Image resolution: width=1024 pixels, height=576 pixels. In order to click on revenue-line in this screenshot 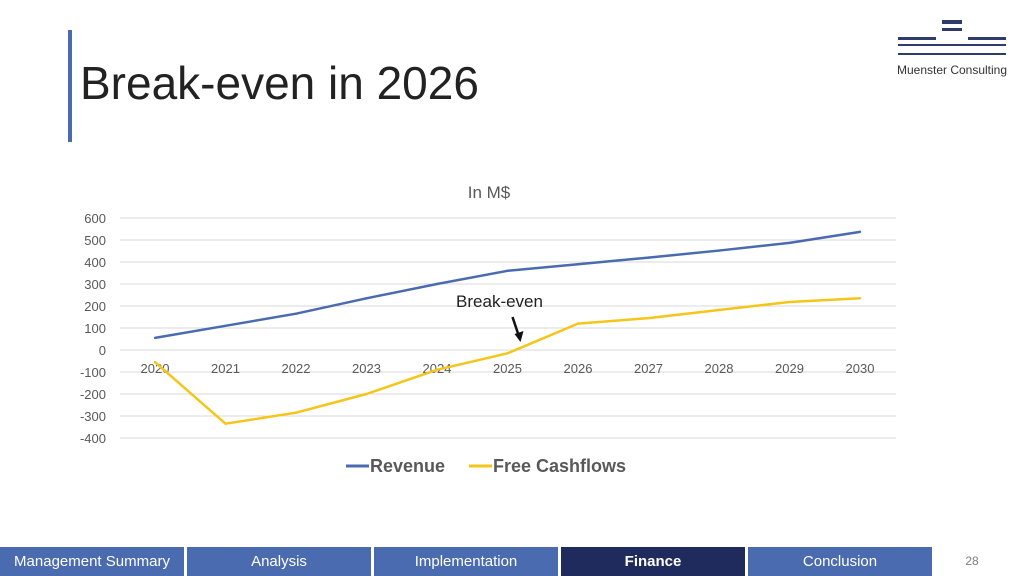, I will do `click(507, 285)`.